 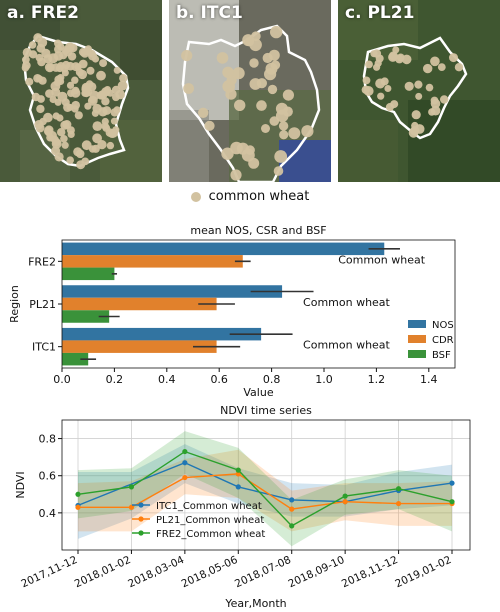 What do you see at coordinates (156, 572) in the screenshot?
I see `x-tick-label: 2018,03-04` at bounding box center [156, 572].